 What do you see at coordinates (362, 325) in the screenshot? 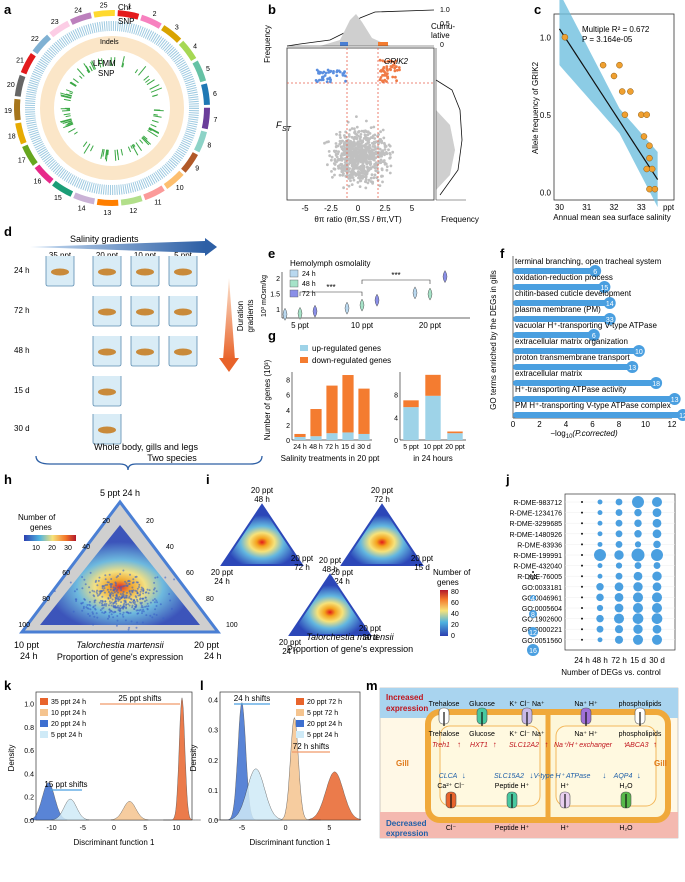
I see `e-group-label: 10 ppt` at bounding box center [362, 325].